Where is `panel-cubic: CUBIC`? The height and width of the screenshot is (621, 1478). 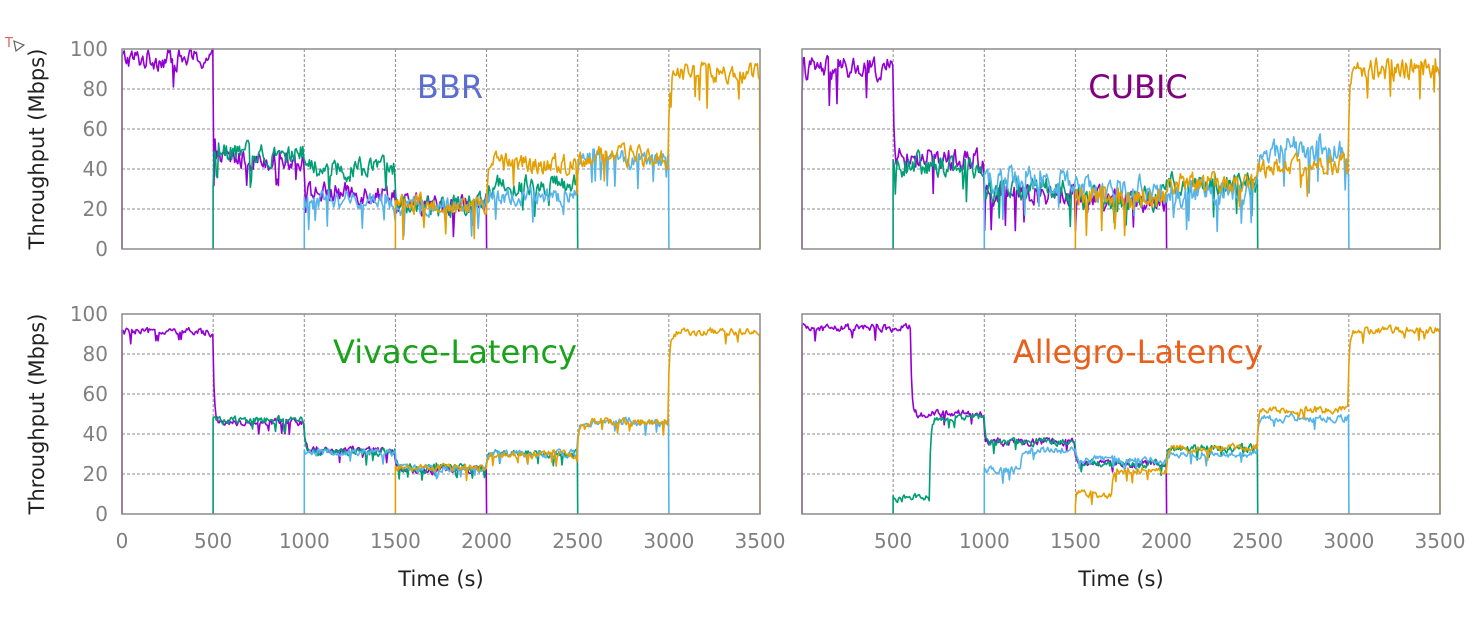 panel-cubic: CUBIC is located at coordinates (1121, 149).